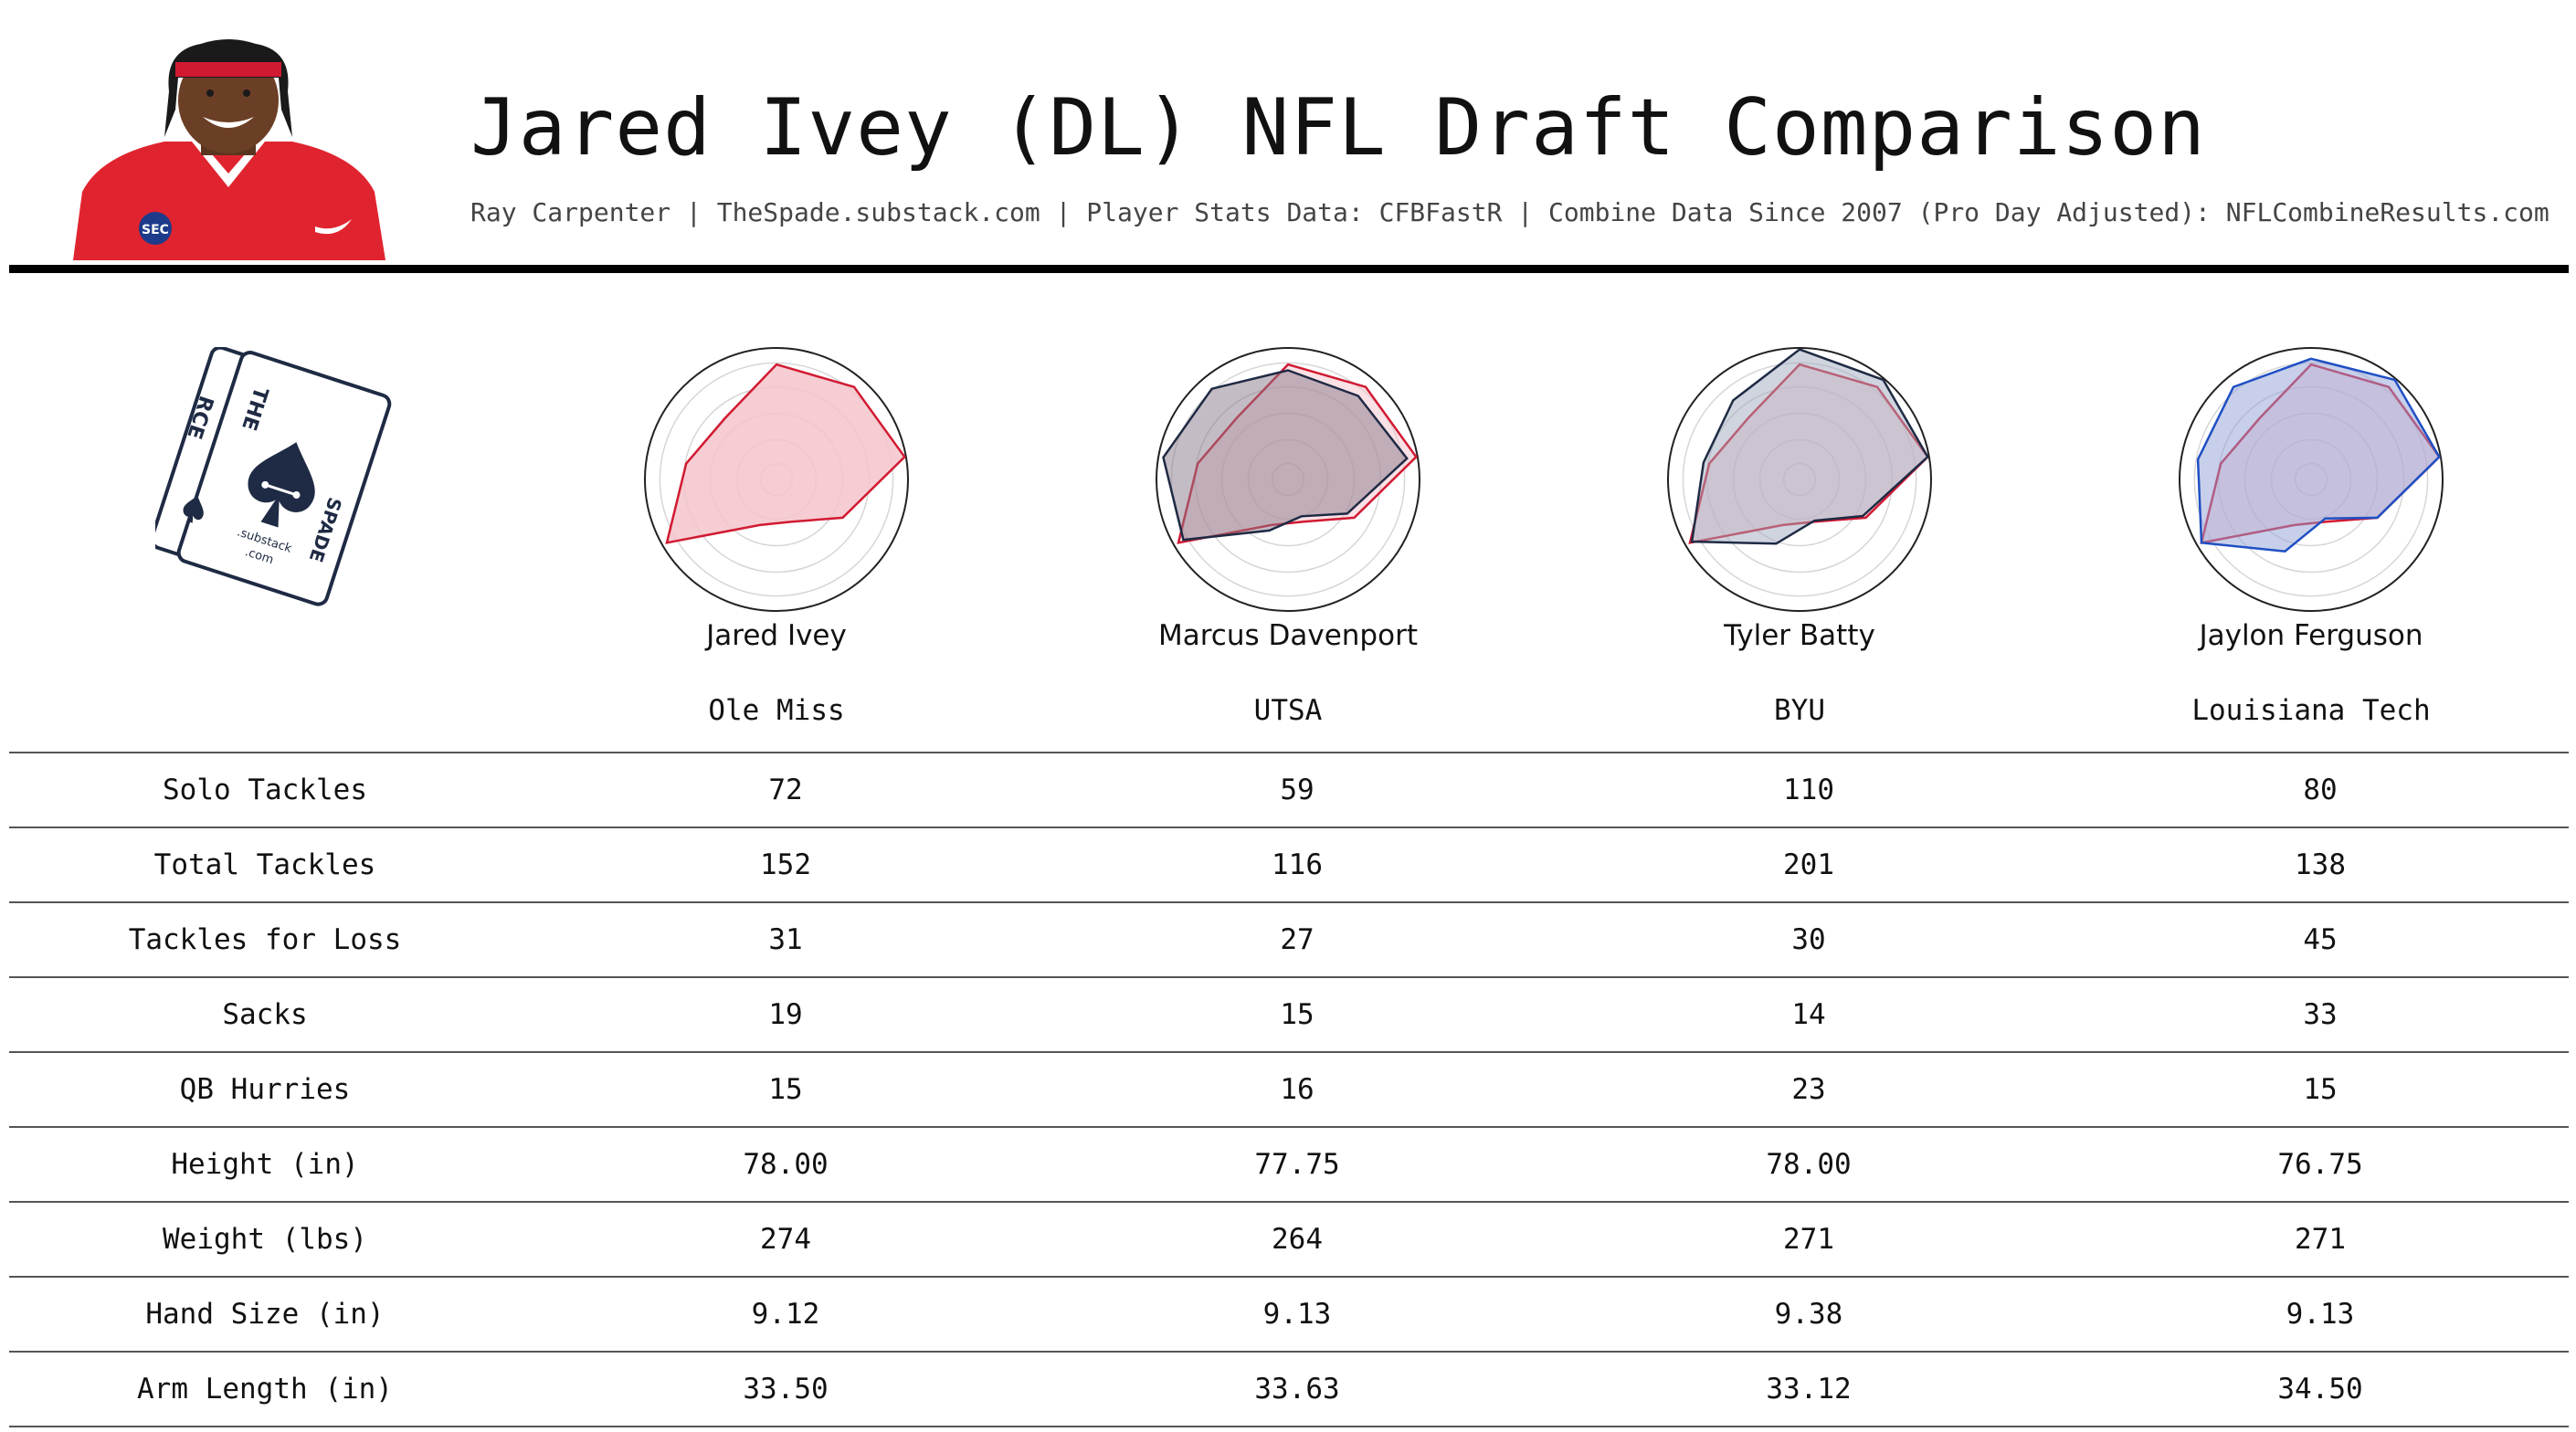 The width and height of the screenshot is (2576, 1432). I want to click on the-spade-logo: RCE THE SPADE .substack .com, so click(273, 476).